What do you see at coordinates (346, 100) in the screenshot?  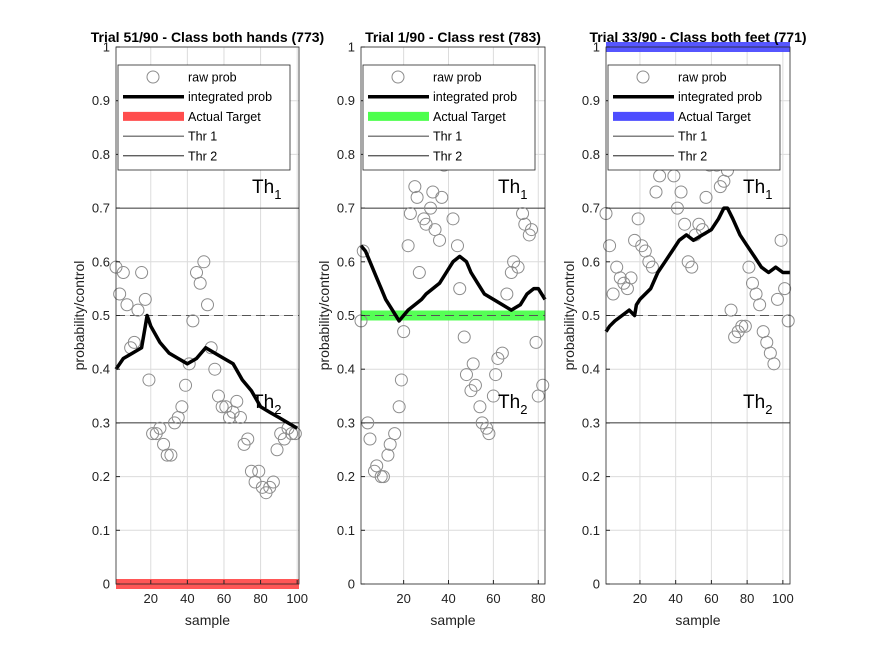 I see `y-tick-label: 0.9` at bounding box center [346, 100].